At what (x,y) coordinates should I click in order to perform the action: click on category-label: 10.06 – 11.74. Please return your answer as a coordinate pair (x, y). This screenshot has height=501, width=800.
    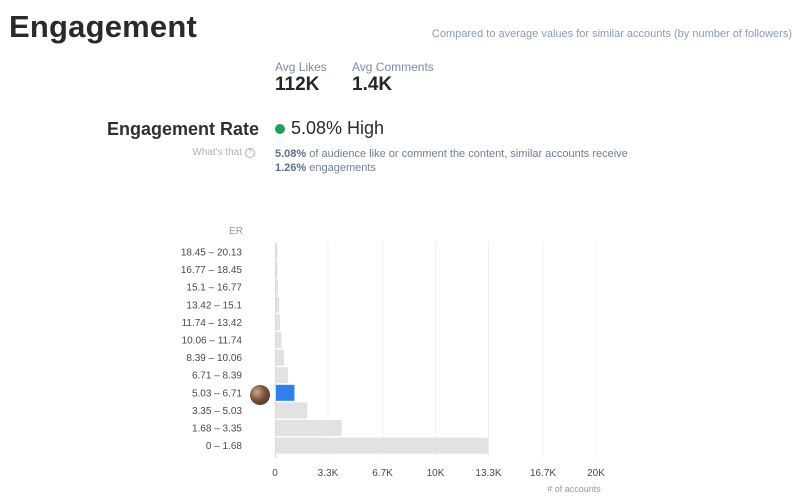
    Looking at the image, I should click on (212, 341).